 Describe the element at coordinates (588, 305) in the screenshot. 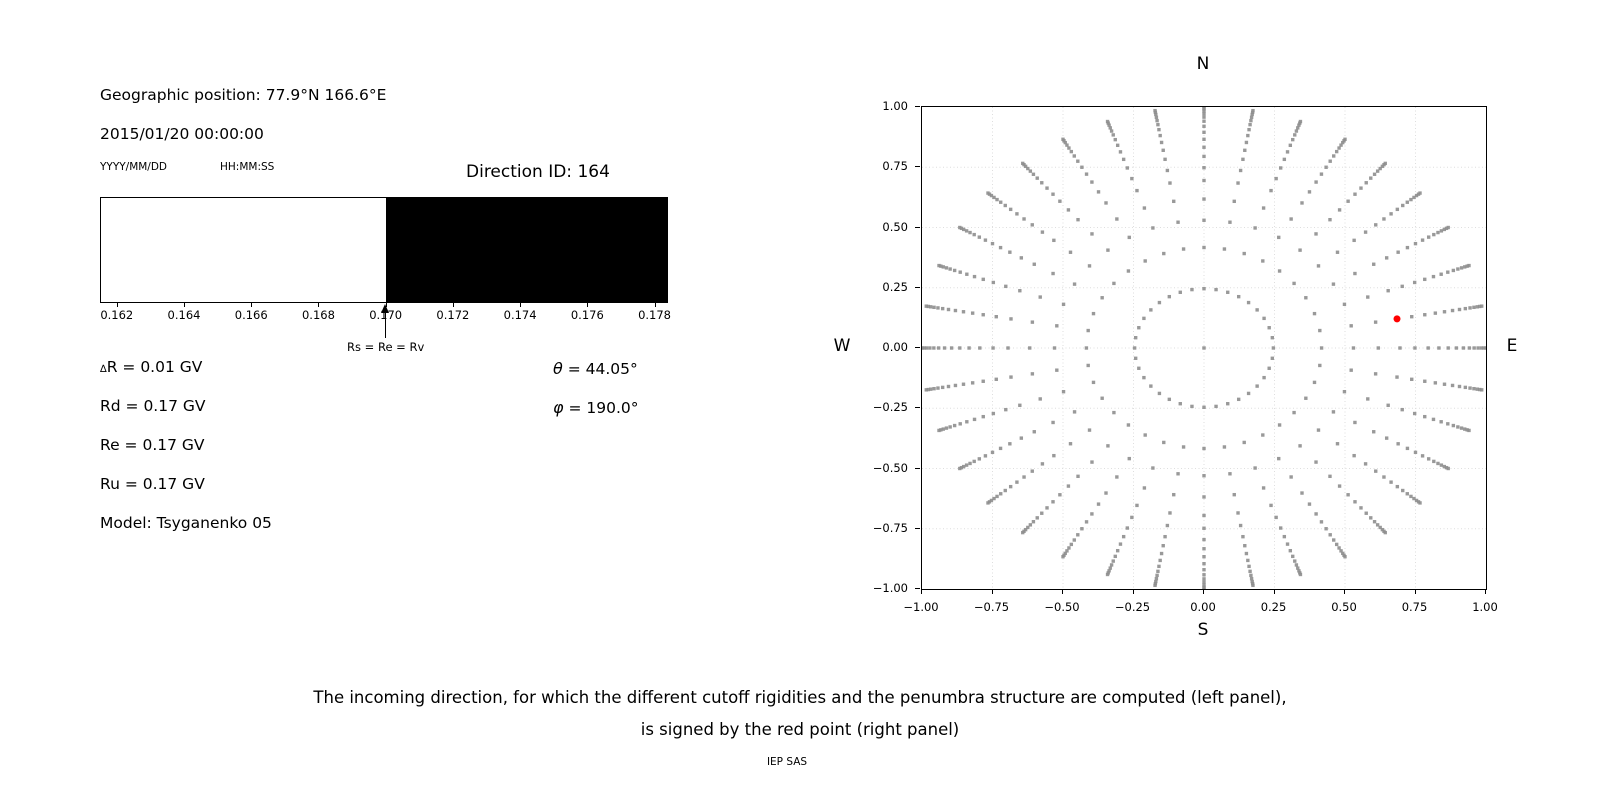

I see `penumbra-tick-mark` at that location.